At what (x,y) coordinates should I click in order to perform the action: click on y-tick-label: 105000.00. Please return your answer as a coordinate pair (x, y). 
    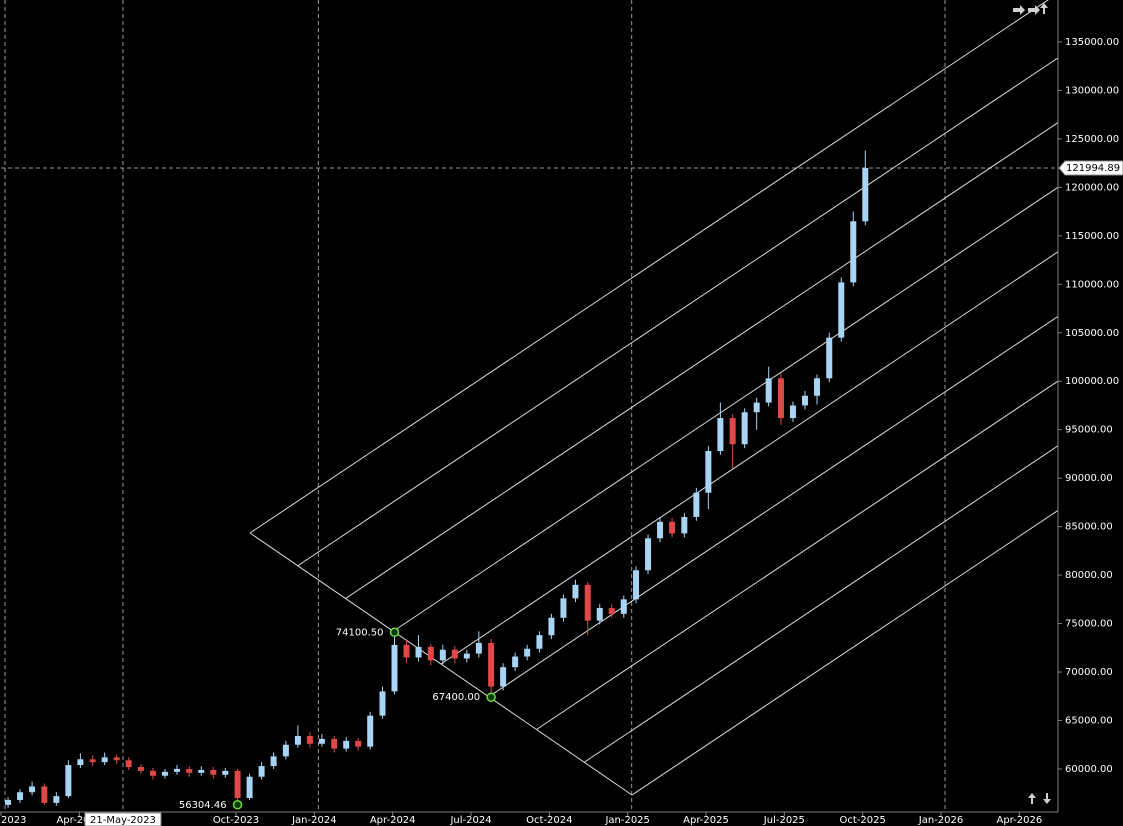
    Looking at the image, I should click on (1092, 333).